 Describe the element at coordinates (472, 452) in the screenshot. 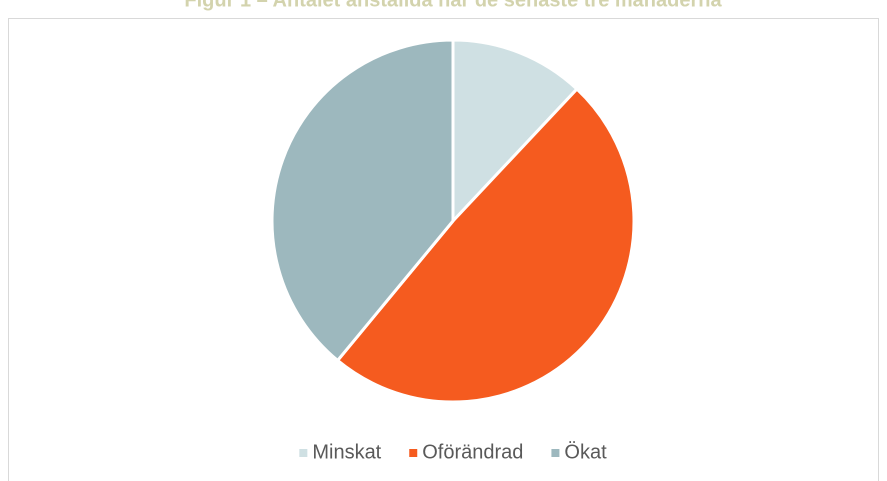

I see `legend-label: Oförändrad` at that location.